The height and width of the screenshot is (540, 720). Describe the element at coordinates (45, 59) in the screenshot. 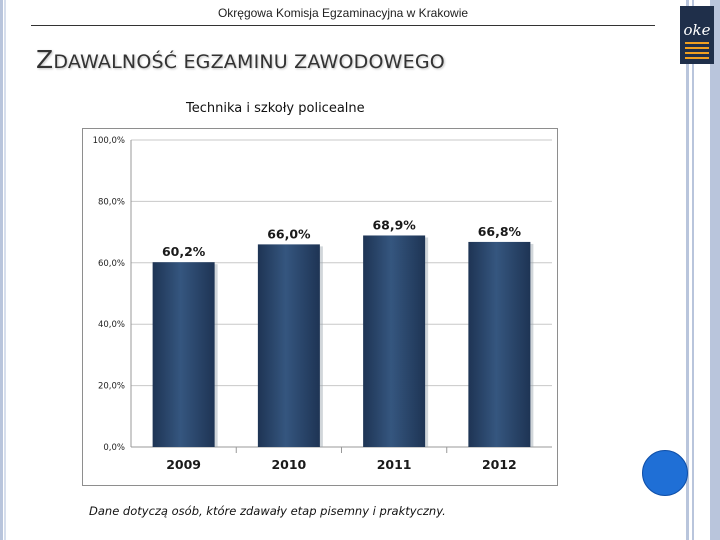

I see `page-title-initial: Z` at that location.